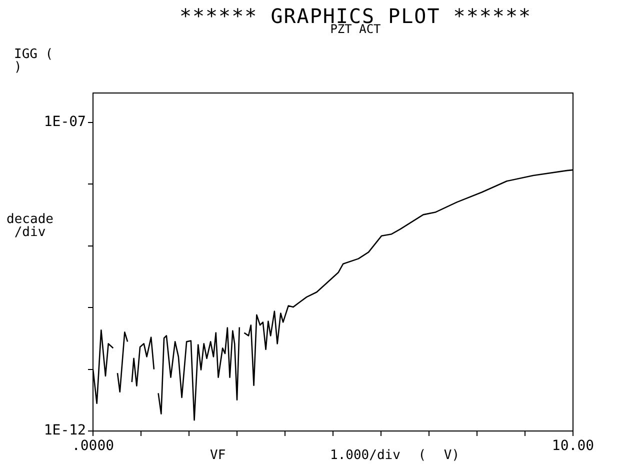 Image resolution: width=621 pixels, height=468 pixels. Describe the element at coordinates (30, 226) in the screenshot. I see `text: decade /div` at that location.